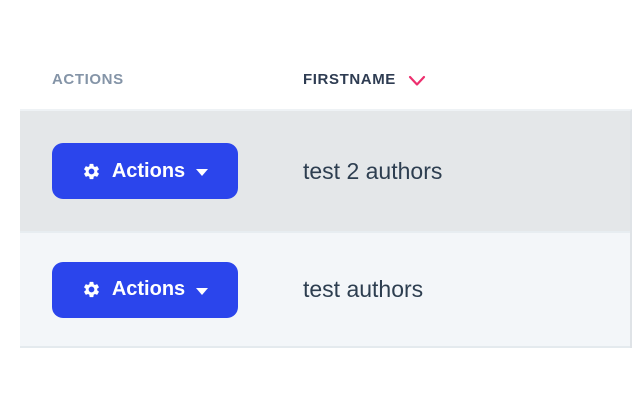  What do you see at coordinates (466, 171) in the screenshot?
I see `firstname-cell: test 2 authors` at bounding box center [466, 171].